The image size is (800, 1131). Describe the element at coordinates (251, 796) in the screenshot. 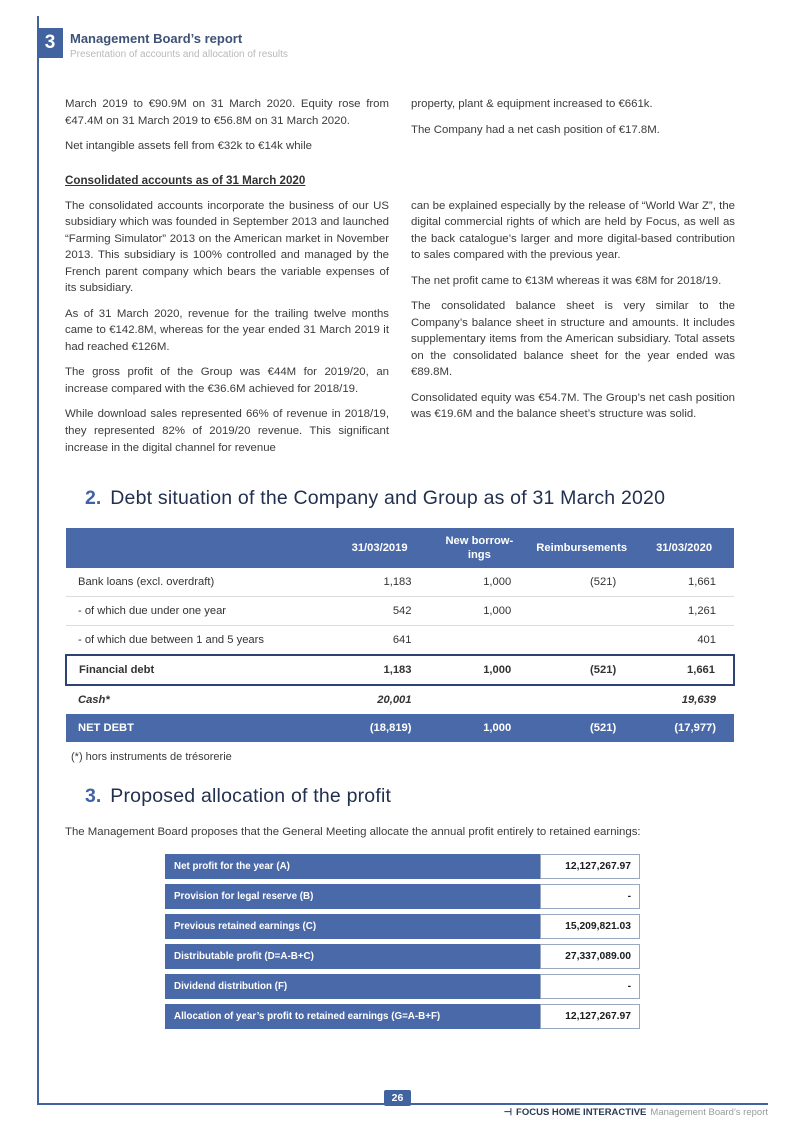

I see `section-3-title: Proposed allocation of the profit` at that location.